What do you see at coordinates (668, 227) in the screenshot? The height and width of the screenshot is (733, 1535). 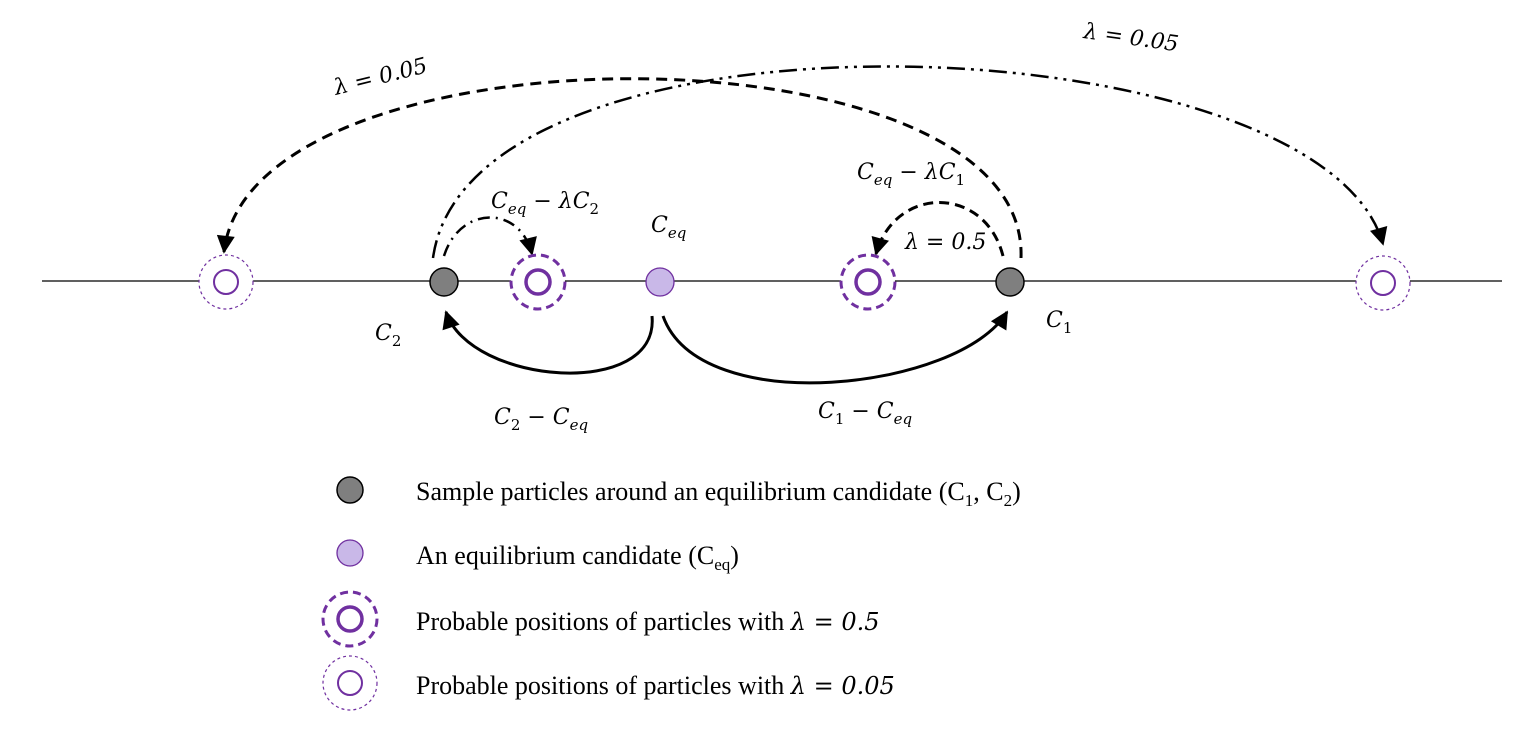 I see `label-ceq: Ceq` at bounding box center [668, 227].